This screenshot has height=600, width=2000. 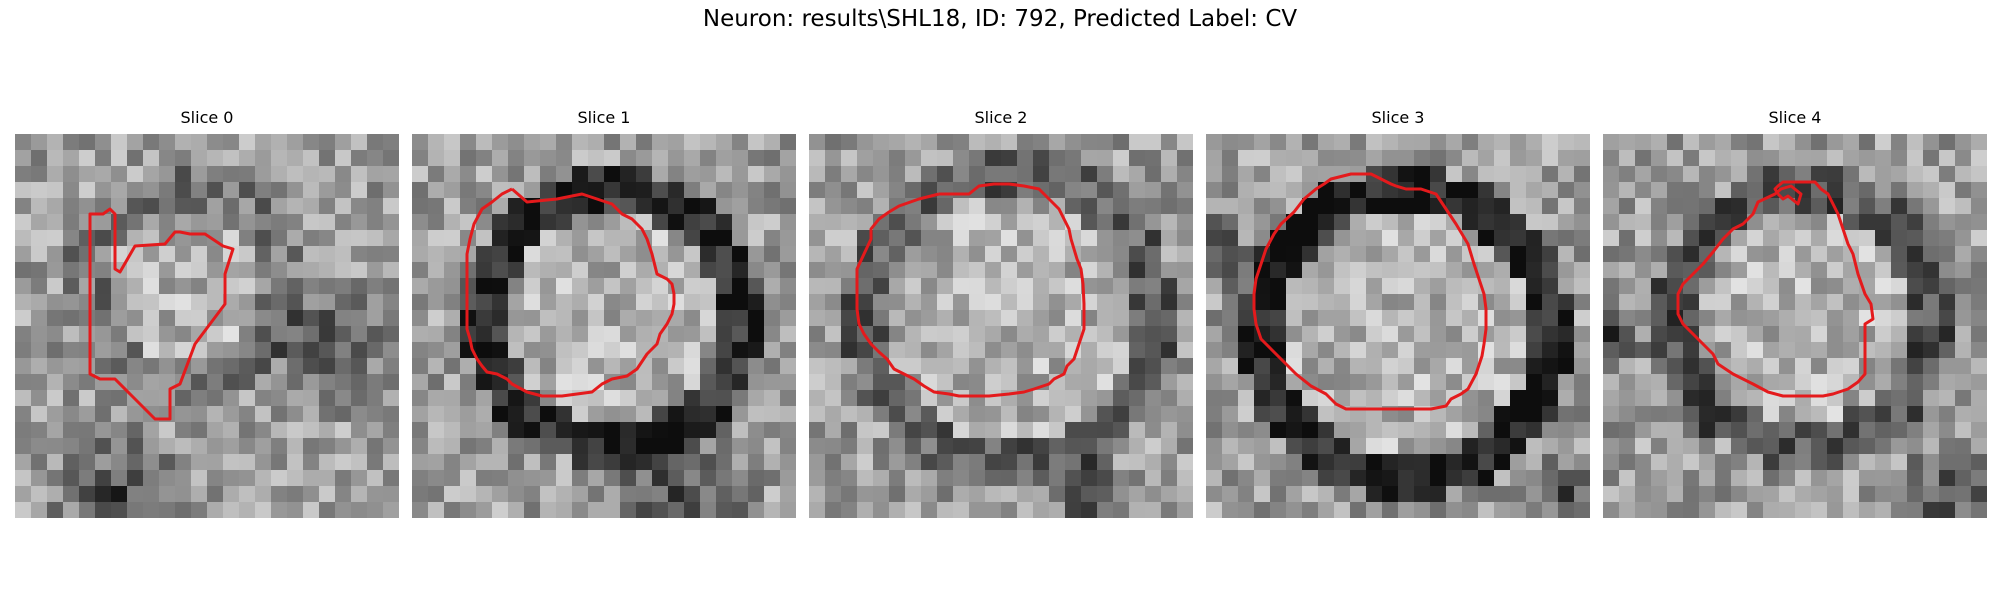 I want to click on slice-panel-4: Slice 4, so click(x=1795, y=314).